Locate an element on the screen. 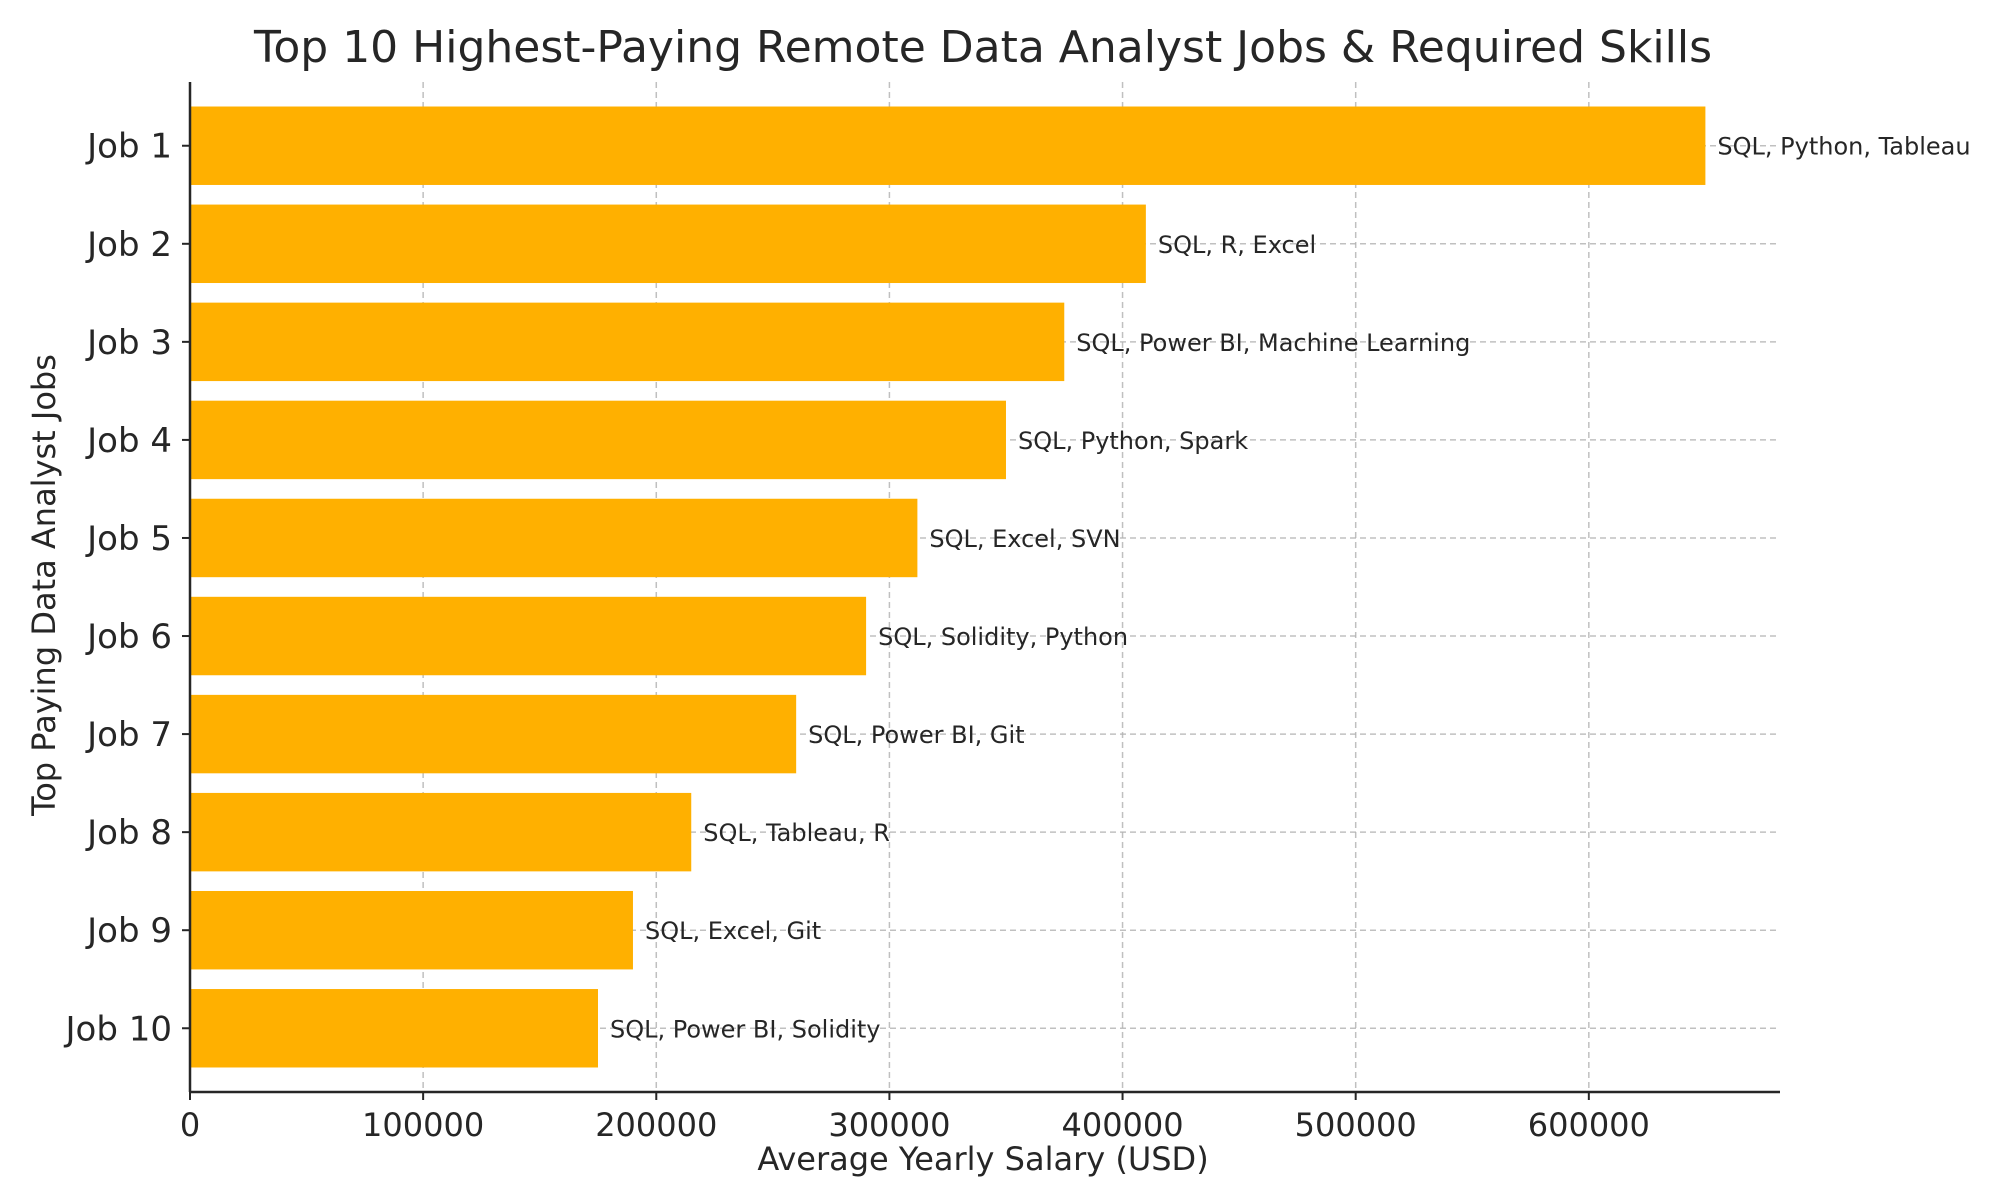 Image resolution: width=2000 pixels, height=1204 pixels. y-tick-label: Job 7 is located at coordinates (128, 735).